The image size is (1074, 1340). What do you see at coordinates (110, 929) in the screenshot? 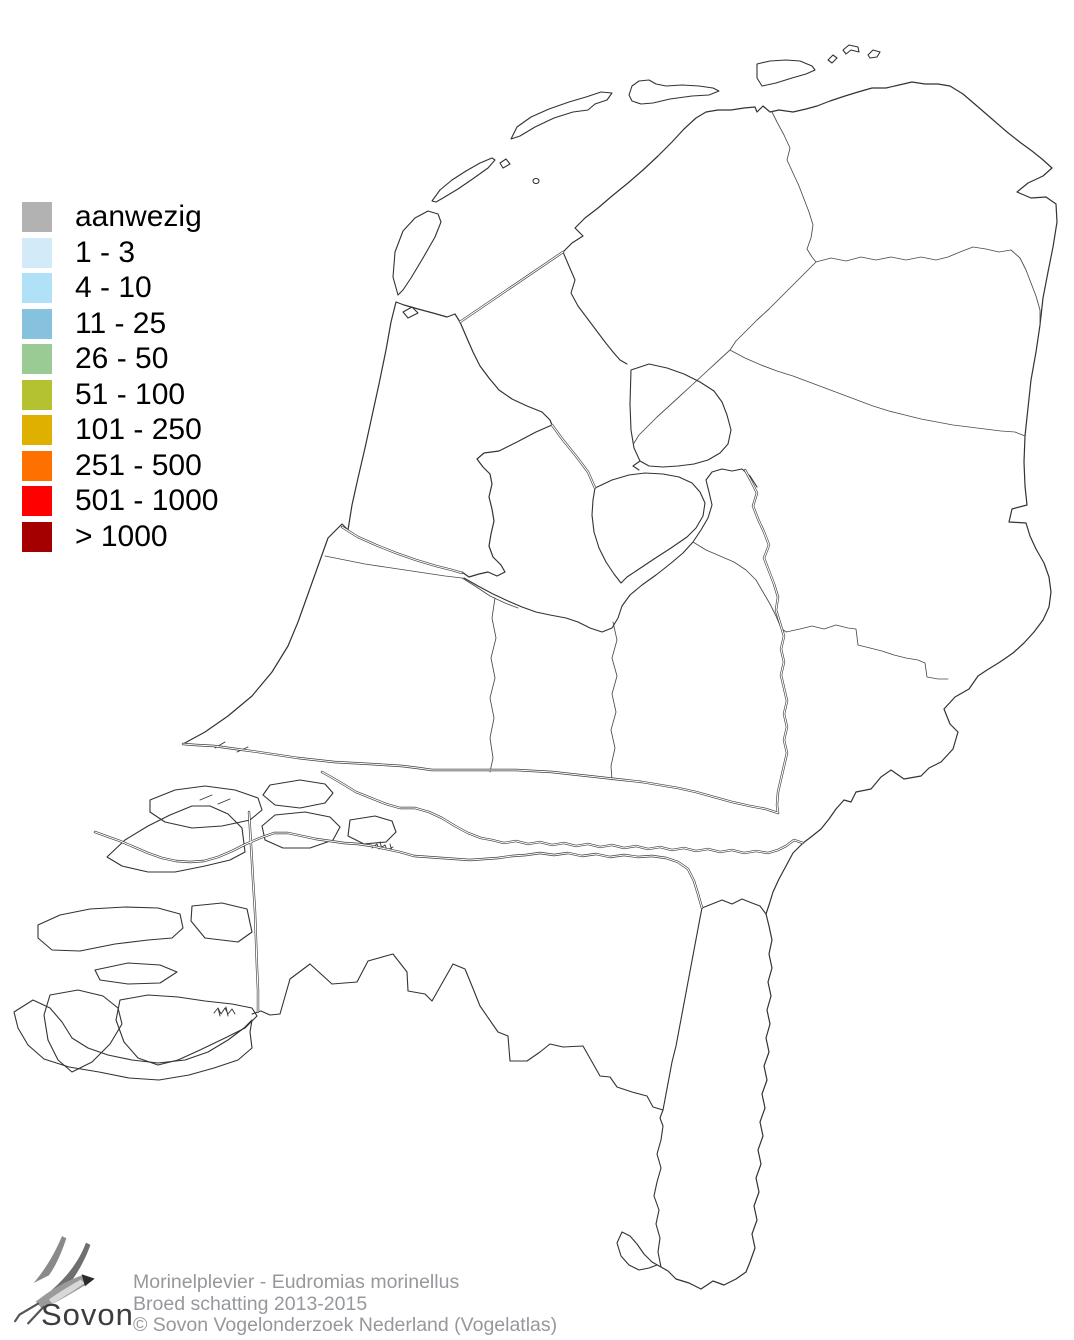
I see `island-schouwen` at bounding box center [110, 929].